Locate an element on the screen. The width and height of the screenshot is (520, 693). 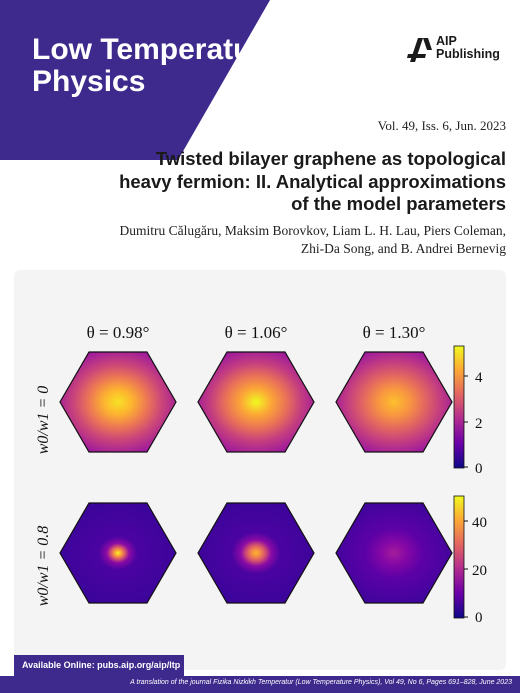
available-online-box is located at coordinates (99, 665).